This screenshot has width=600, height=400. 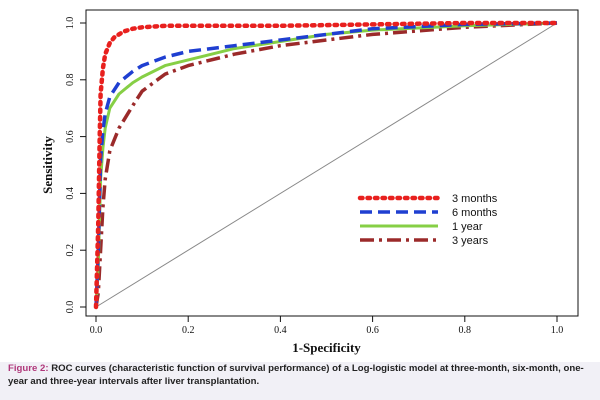 What do you see at coordinates (326, 347) in the screenshot?
I see `x-axis-title: 1-Specificity` at bounding box center [326, 347].